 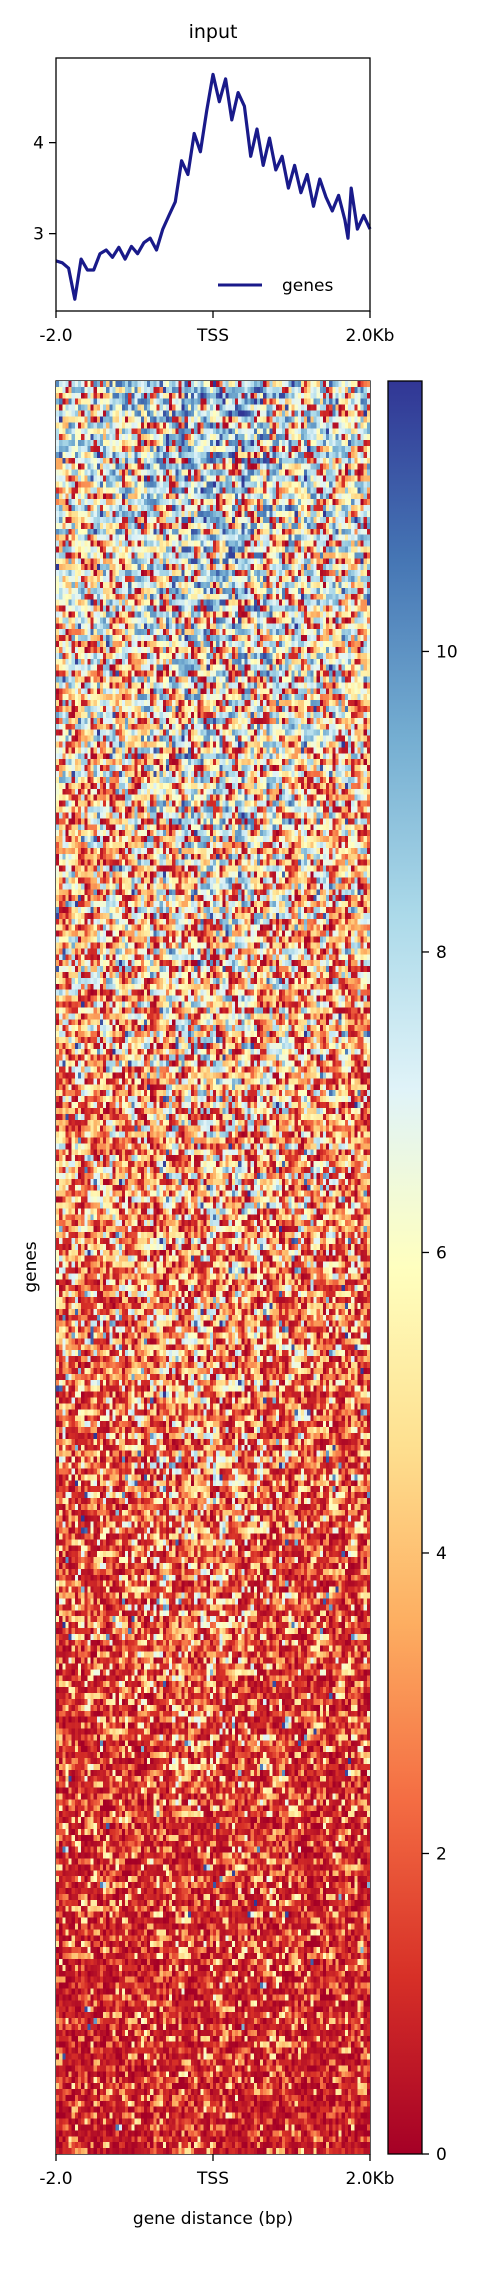 What do you see at coordinates (441, 1253) in the screenshot?
I see `colorbar-tick-label: 6` at bounding box center [441, 1253].